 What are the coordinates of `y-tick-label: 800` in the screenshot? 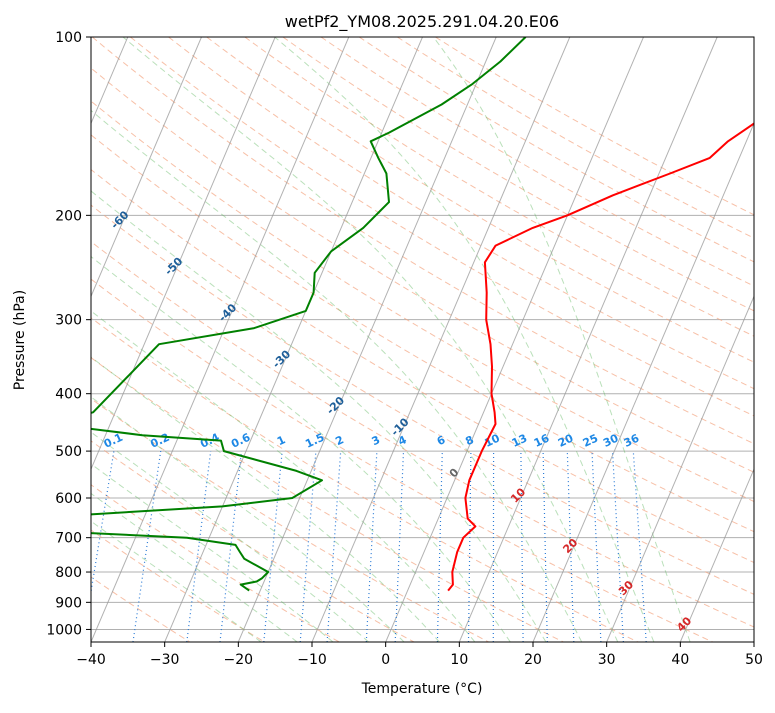 It's located at (68, 573).